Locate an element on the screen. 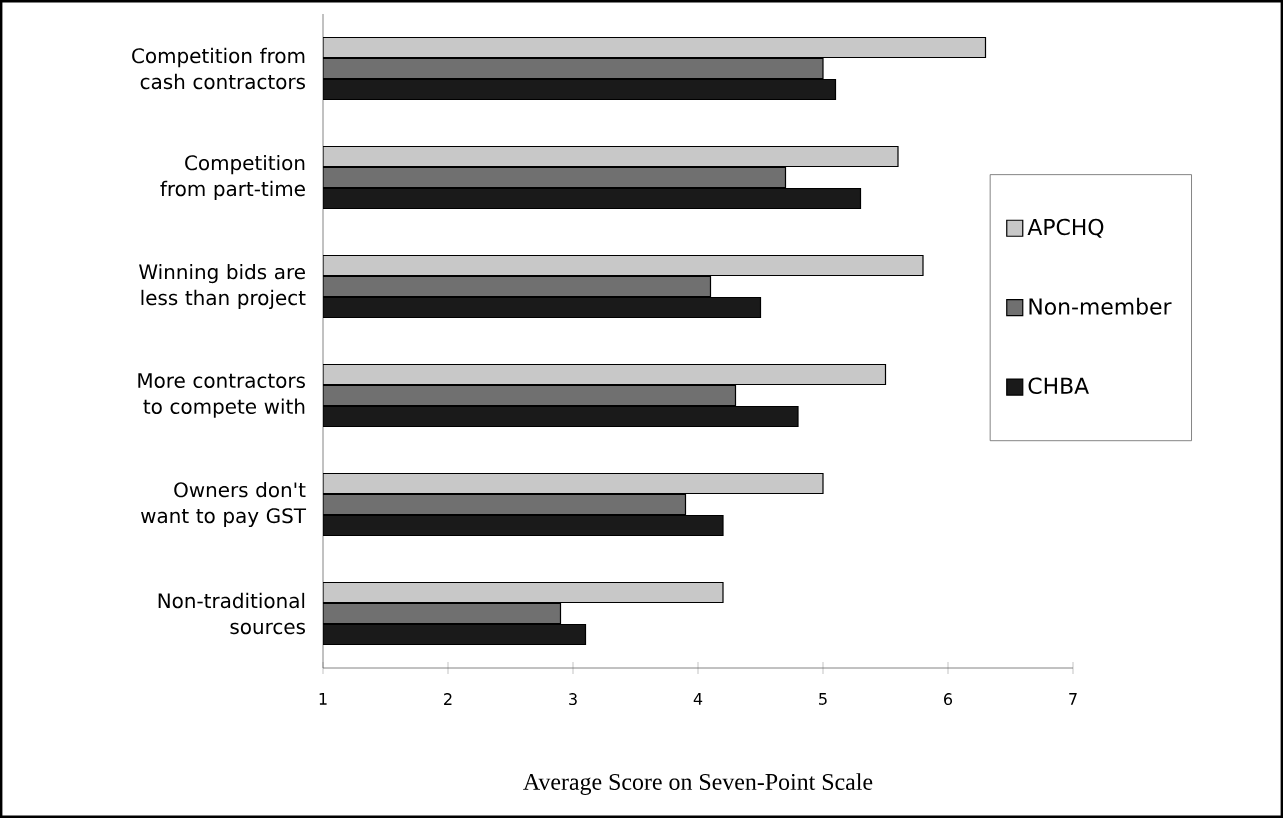 Image resolution: width=1283 pixels, height=818 pixels. legend-label: CHBA is located at coordinates (1058, 386).